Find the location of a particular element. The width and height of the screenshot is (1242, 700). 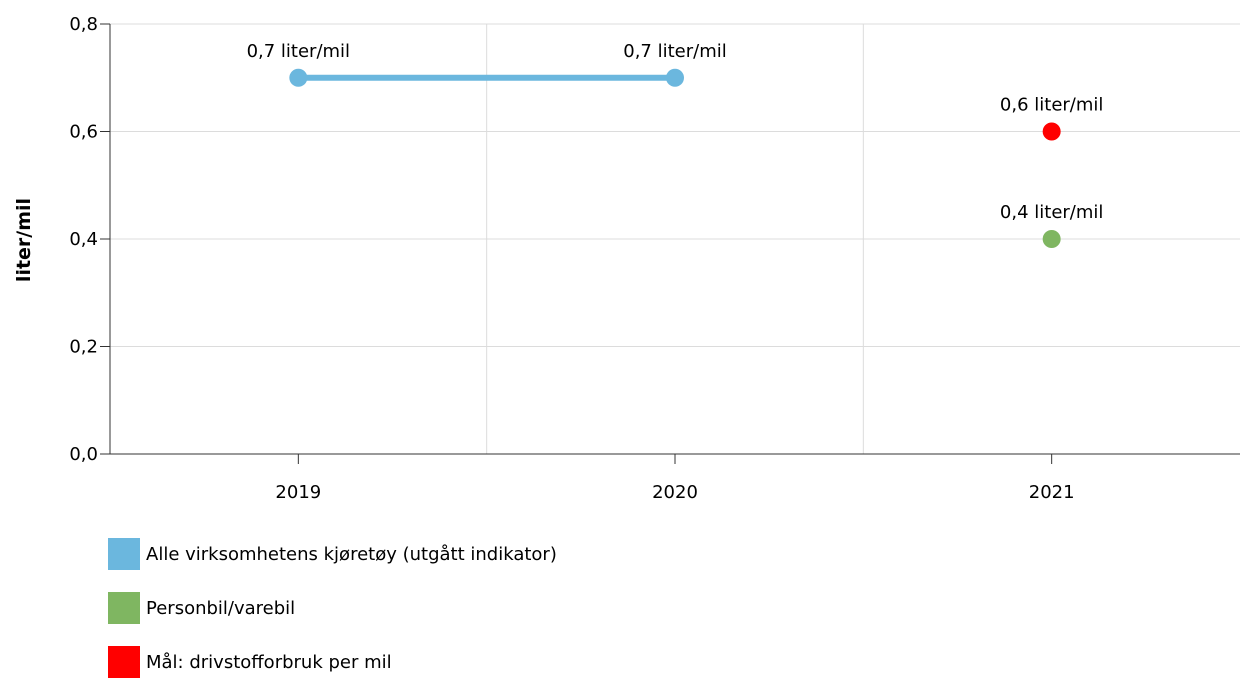

y-tick-label: 0,4 is located at coordinates (83, 239).